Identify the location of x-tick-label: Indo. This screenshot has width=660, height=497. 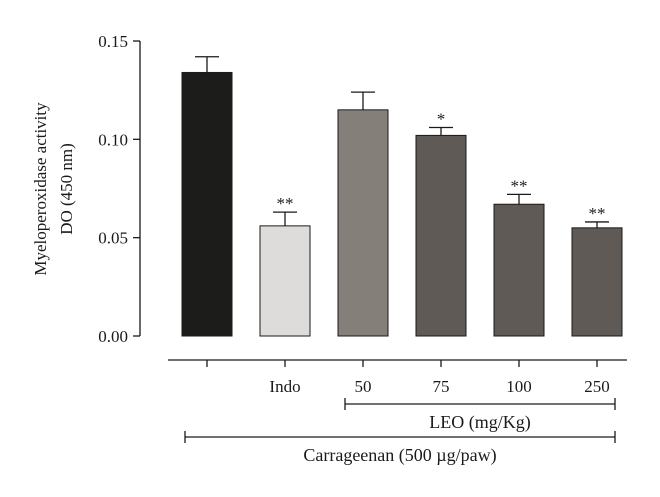
(284, 386).